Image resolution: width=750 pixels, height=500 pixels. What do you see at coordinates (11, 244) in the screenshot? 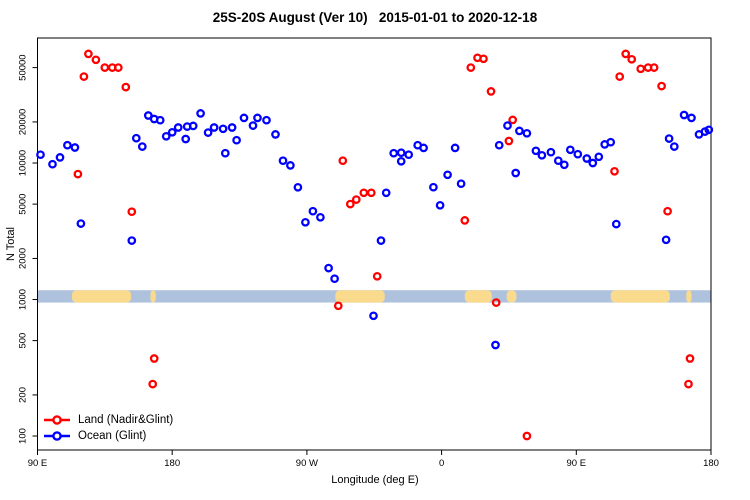
I see `y-axis-title: N Total` at bounding box center [11, 244].